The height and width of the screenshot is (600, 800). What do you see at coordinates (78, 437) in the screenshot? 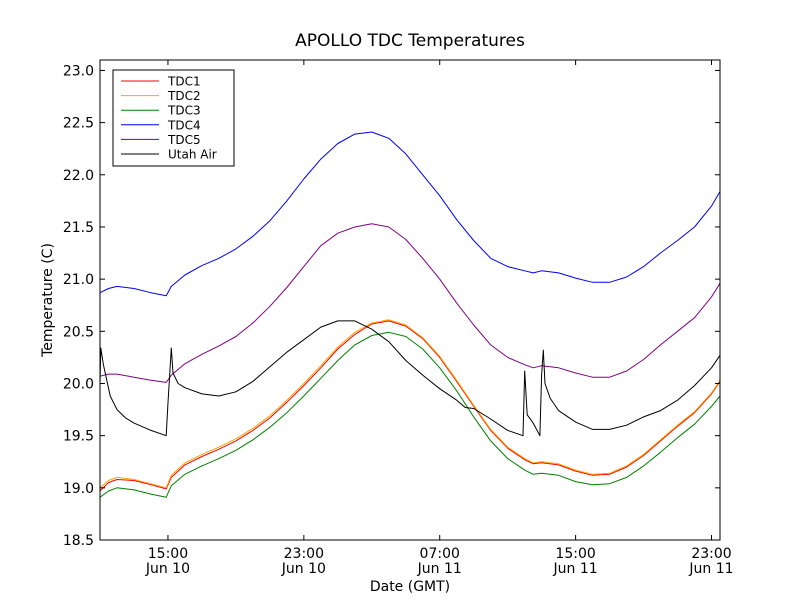
I see `y-tick-label: 19.5` at bounding box center [78, 437].